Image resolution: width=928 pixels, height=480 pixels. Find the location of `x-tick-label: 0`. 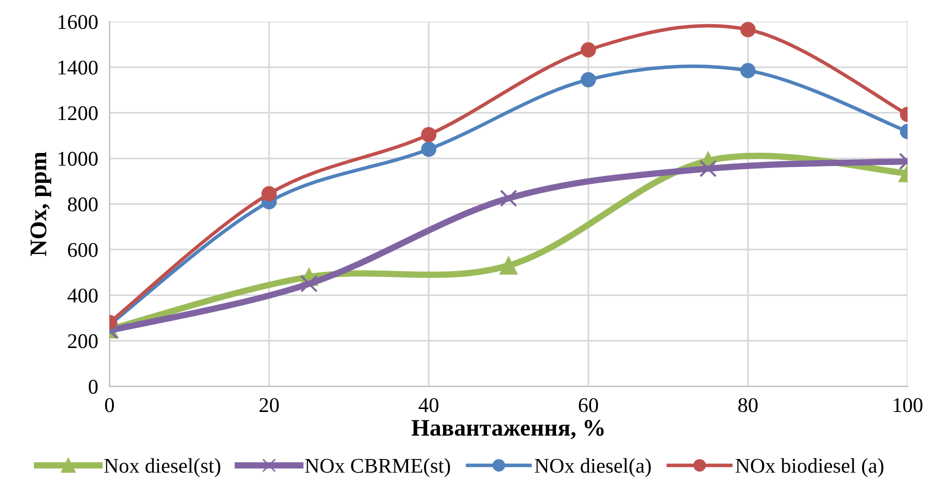

x-tick-label: 0 is located at coordinates (109, 405).